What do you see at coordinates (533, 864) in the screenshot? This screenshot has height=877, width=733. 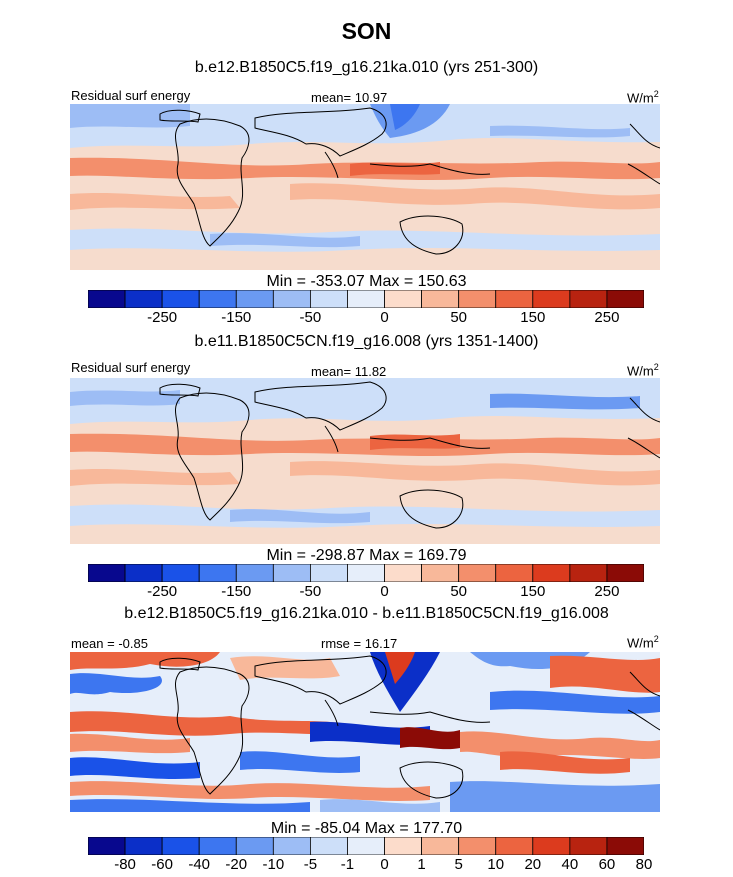 I see `colorbar-tick-label: 20` at bounding box center [533, 864].